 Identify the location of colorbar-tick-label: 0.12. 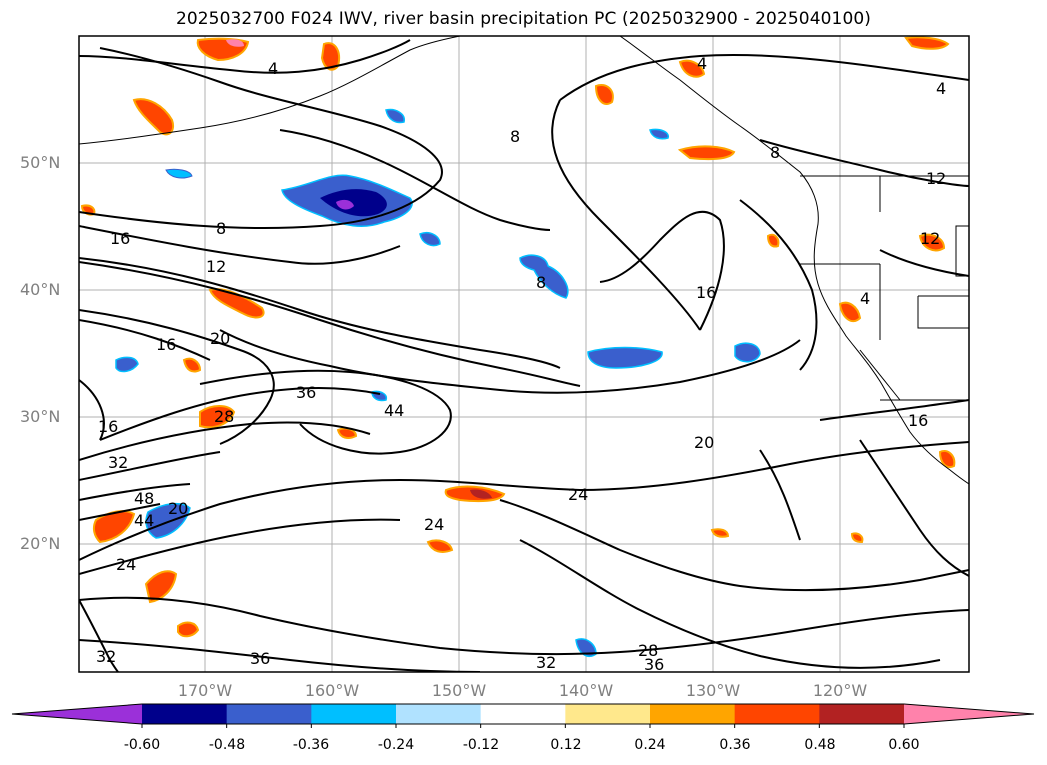
(566, 745).